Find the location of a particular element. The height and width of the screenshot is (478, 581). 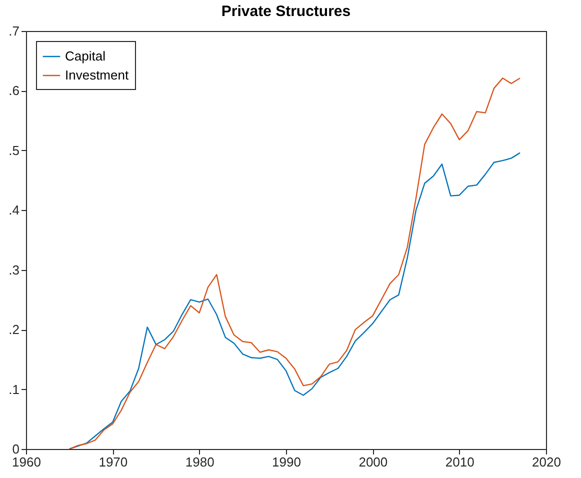

y-tick-label: .7 is located at coordinates (14, 31).